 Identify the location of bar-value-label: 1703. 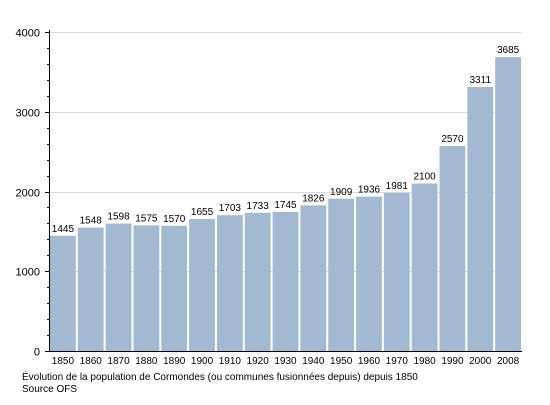
(230, 208).